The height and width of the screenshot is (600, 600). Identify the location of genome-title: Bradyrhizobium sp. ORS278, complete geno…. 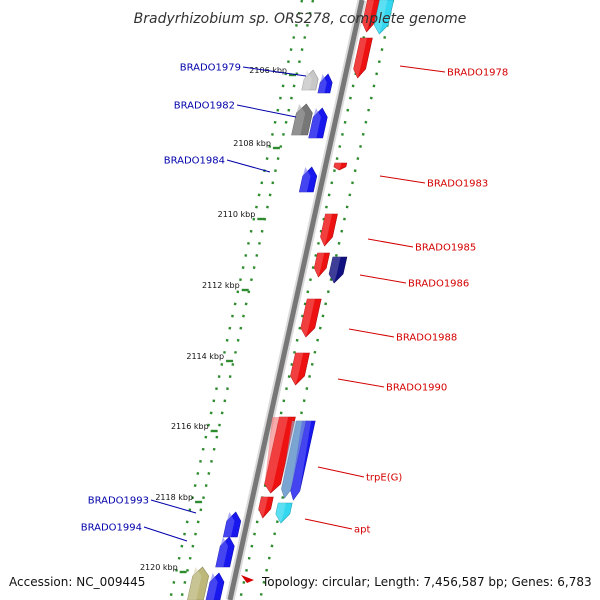
(300, 19).